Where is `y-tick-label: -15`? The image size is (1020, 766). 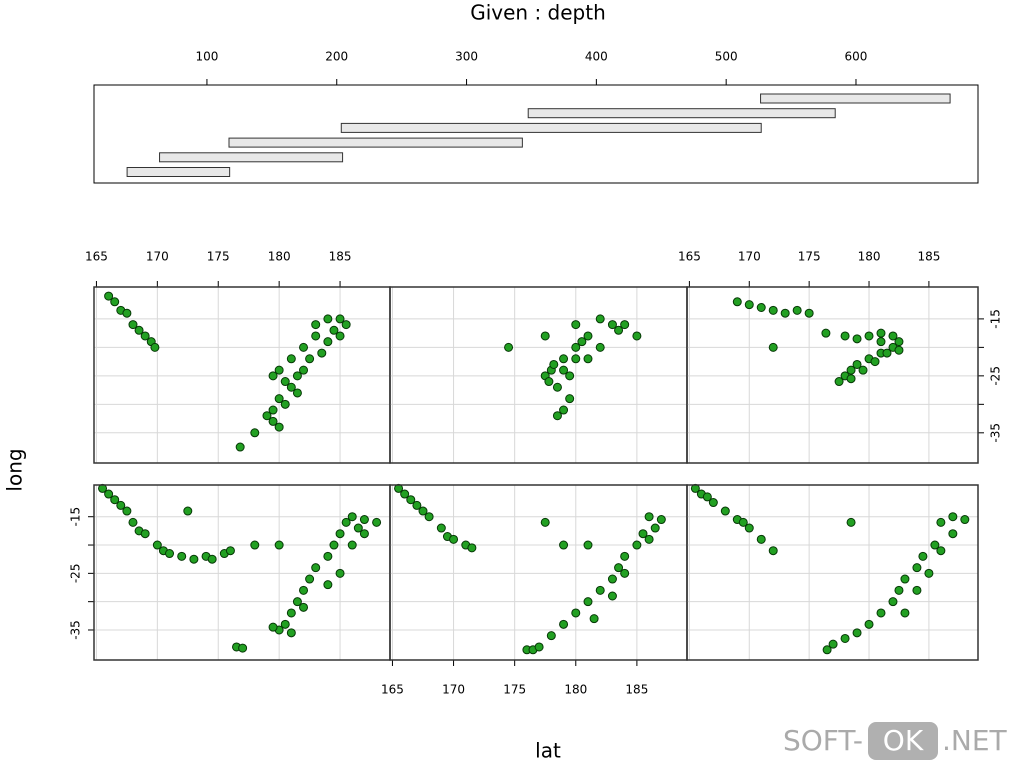
y-tick-label: -15 is located at coordinates (76, 517).